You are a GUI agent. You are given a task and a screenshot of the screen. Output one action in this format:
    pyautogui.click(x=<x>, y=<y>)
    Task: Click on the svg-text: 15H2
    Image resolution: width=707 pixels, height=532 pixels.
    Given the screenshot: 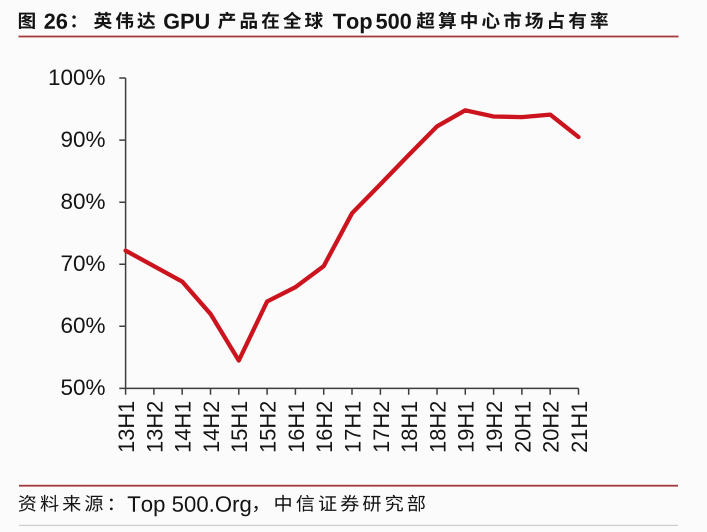 What is the action you would take?
    pyautogui.click(x=268, y=427)
    